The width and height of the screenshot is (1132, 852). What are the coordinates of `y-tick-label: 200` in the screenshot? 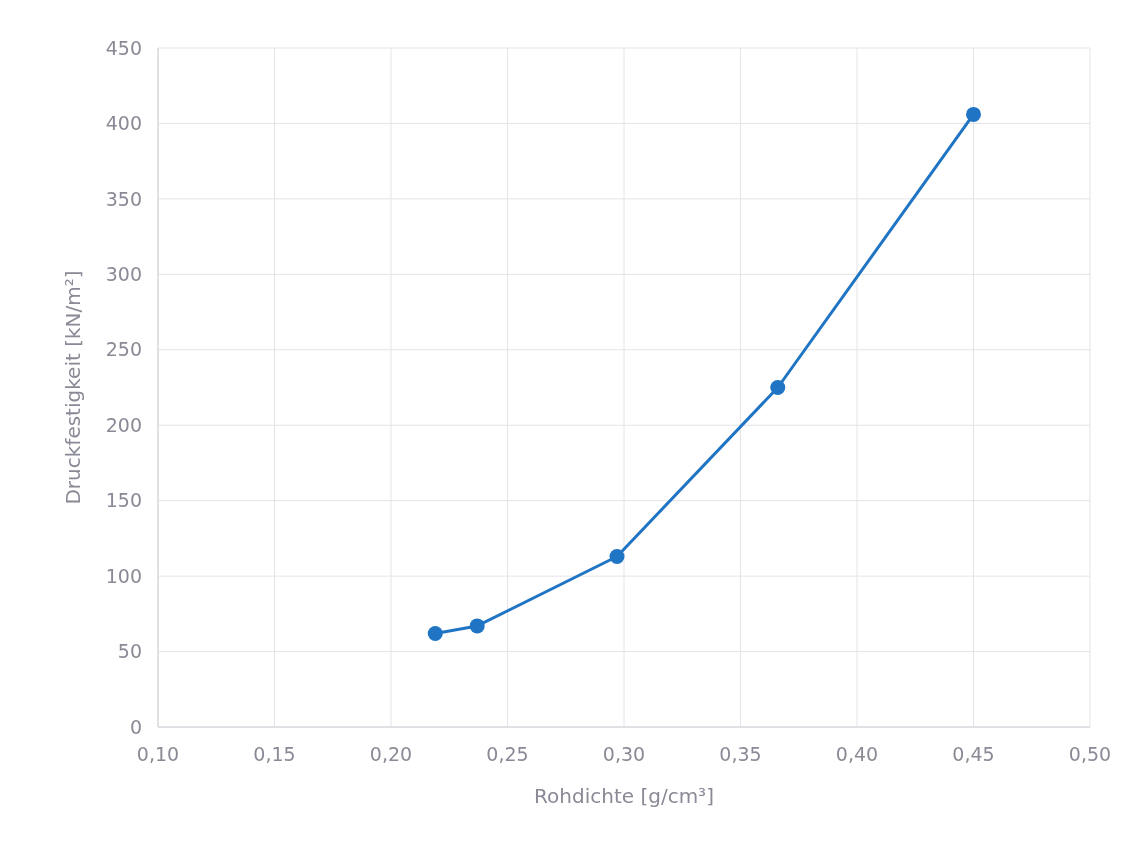 It's located at (123, 424).